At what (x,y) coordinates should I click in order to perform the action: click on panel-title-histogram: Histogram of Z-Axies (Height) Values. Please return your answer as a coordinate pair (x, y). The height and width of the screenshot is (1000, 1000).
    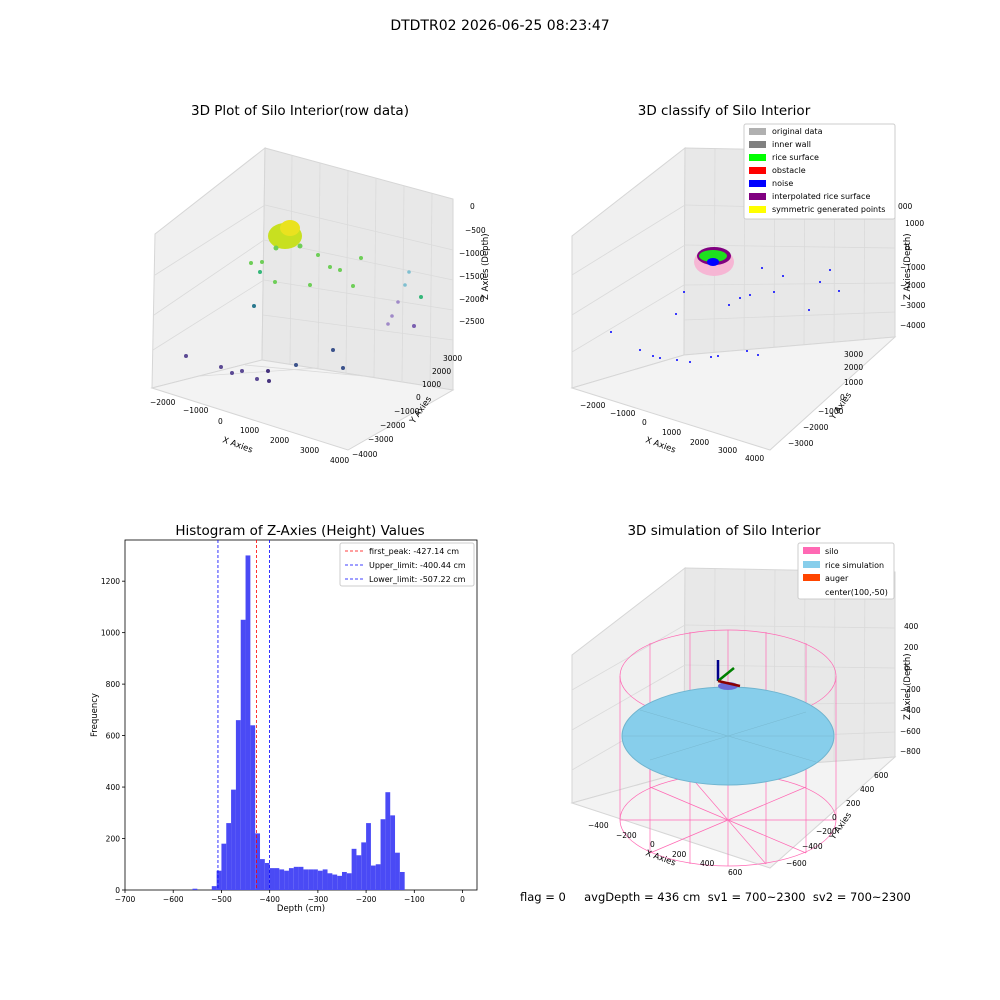
    Looking at the image, I should click on (300, 531).